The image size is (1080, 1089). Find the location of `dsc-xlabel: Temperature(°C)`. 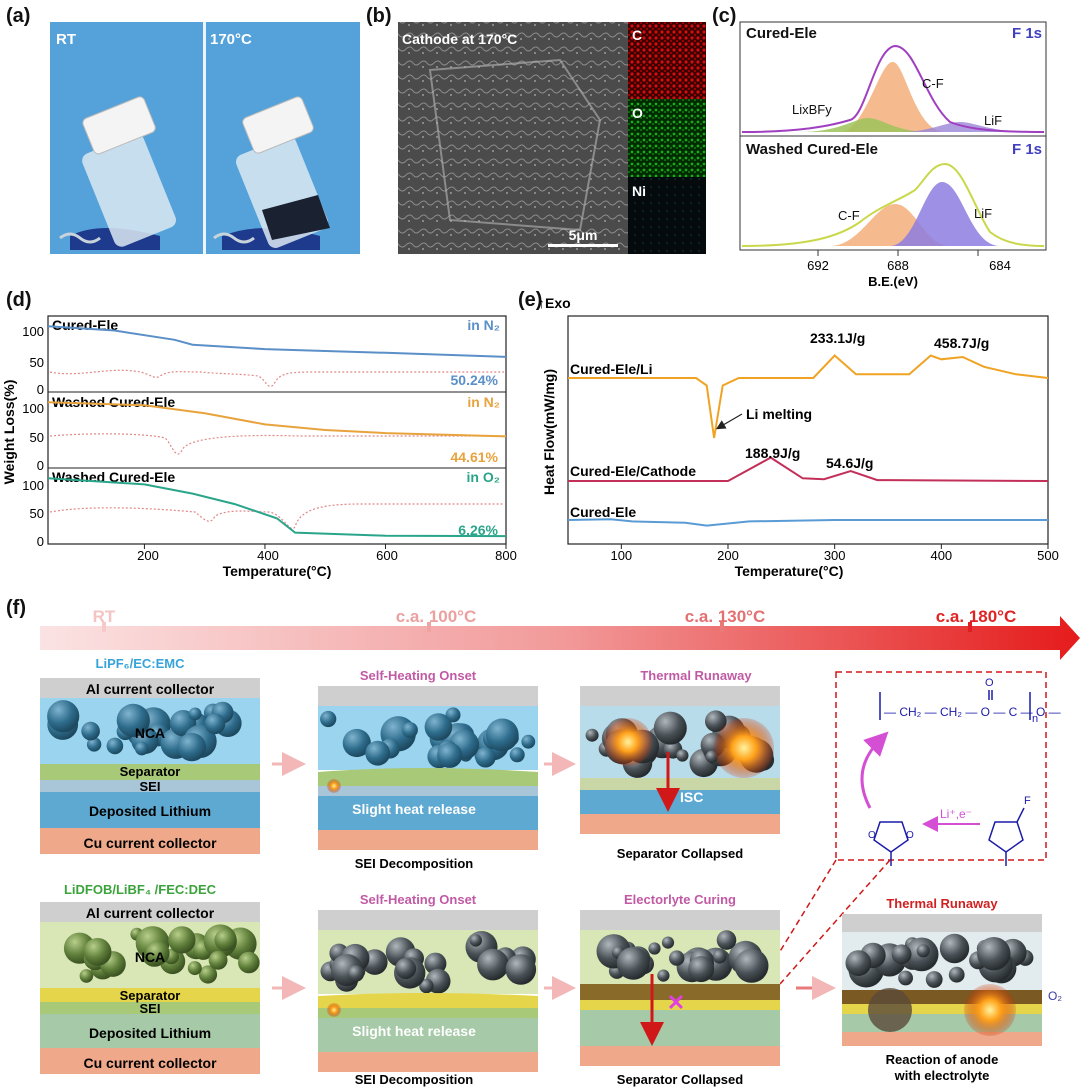

dsc-xlabel: Temperature(°C) is located at coordinates (789, 571).